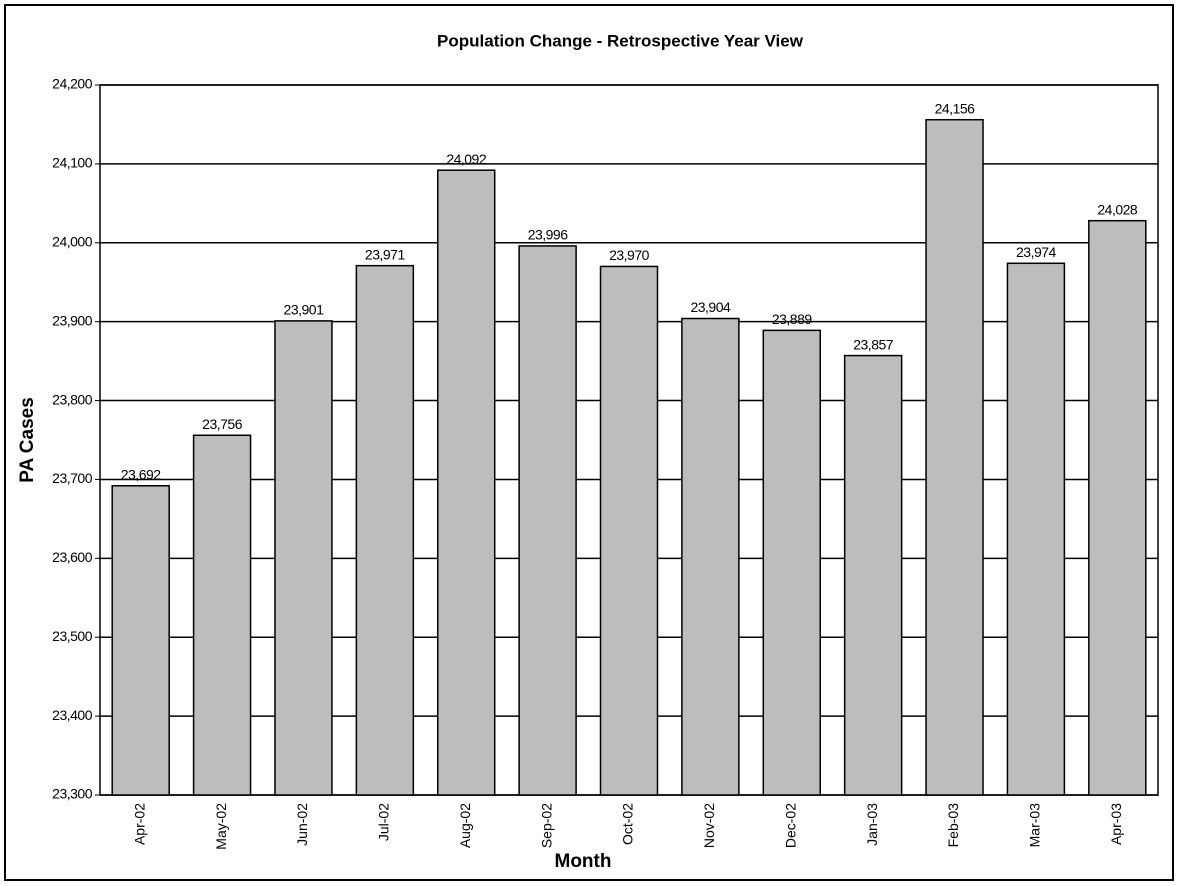  I want to click on y-tick-label: 23,700, so click(72, 478).